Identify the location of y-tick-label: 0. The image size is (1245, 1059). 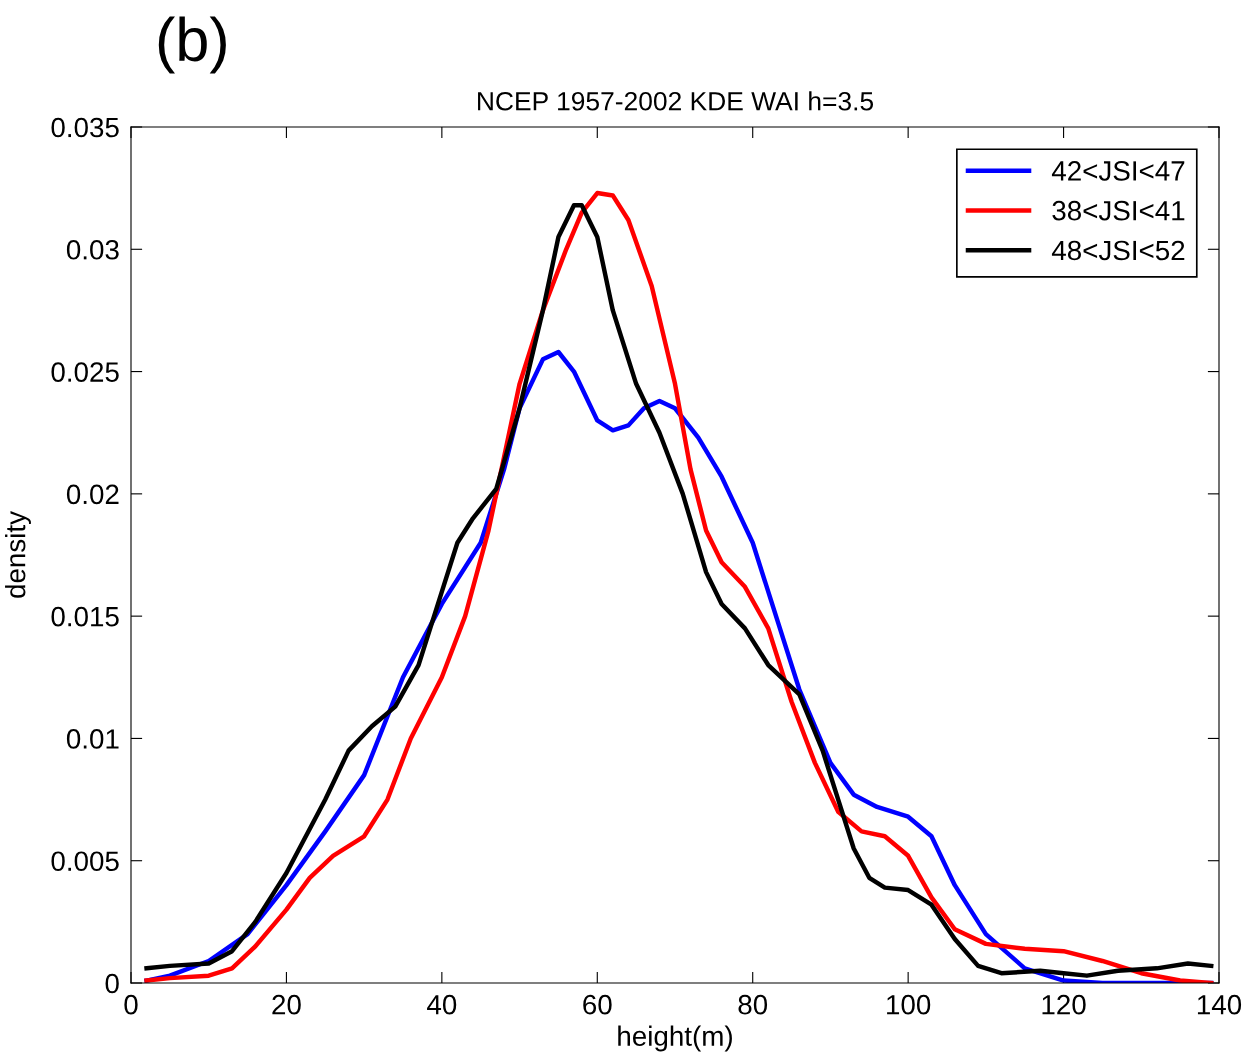
(112, 983).